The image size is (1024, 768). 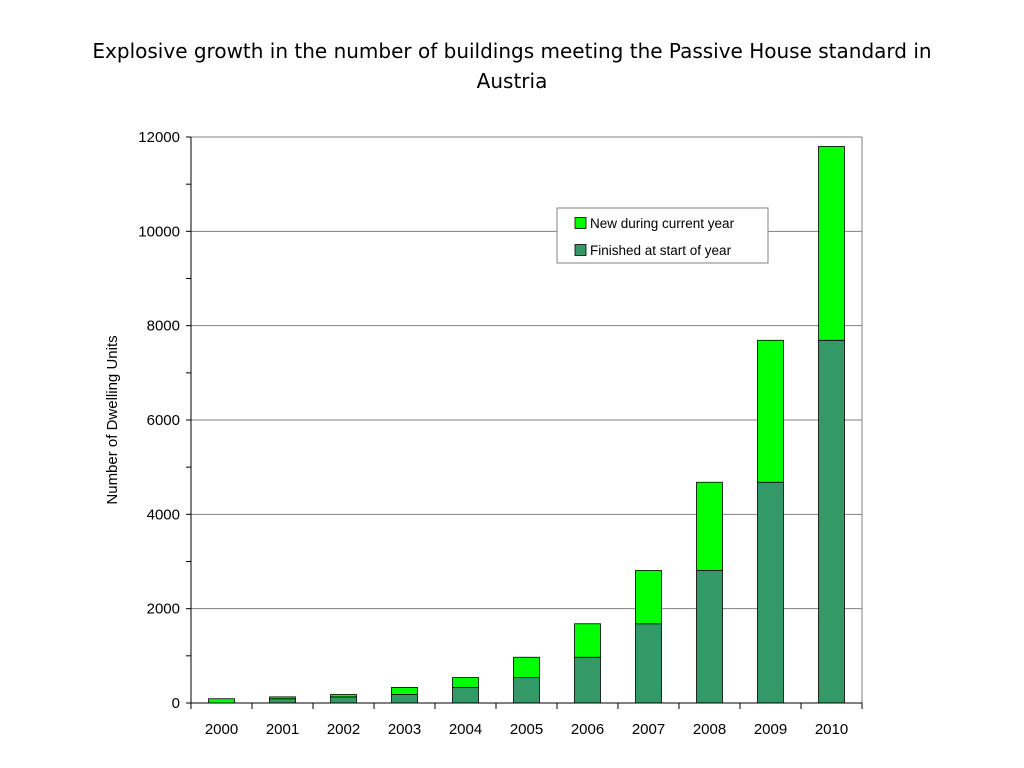 What do you see at coordinates (709, 637) in the screenshot?
I see `bar-finished-2008` at bounding box center [709, 637].